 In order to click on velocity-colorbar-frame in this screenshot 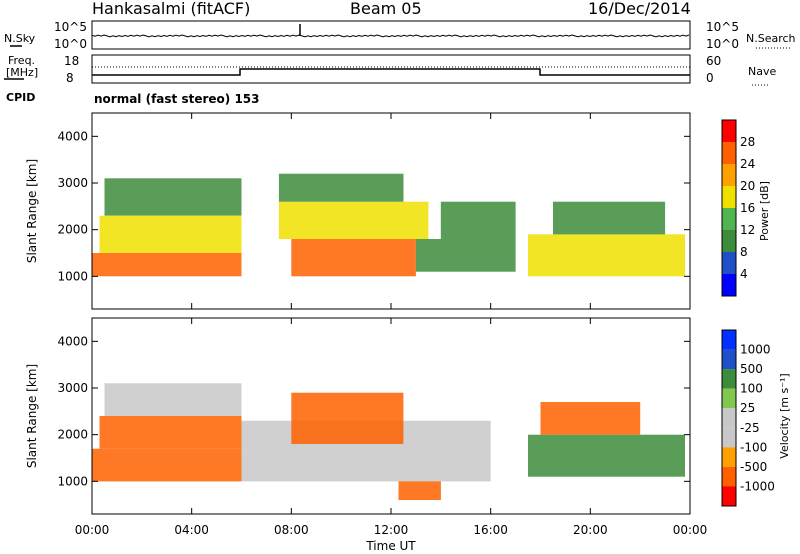, I will do `click(729, 418)`.